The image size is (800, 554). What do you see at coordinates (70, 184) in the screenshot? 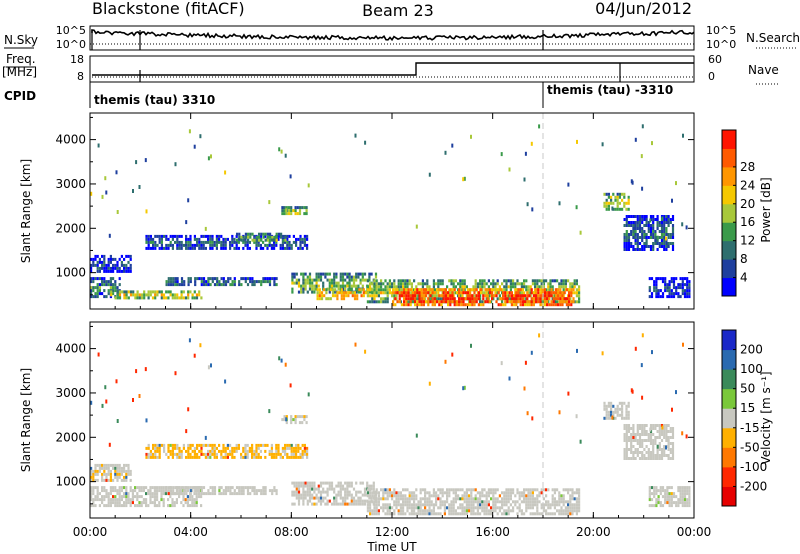
I see `y-tick-label: 3000` at bounding box center [70, 184].